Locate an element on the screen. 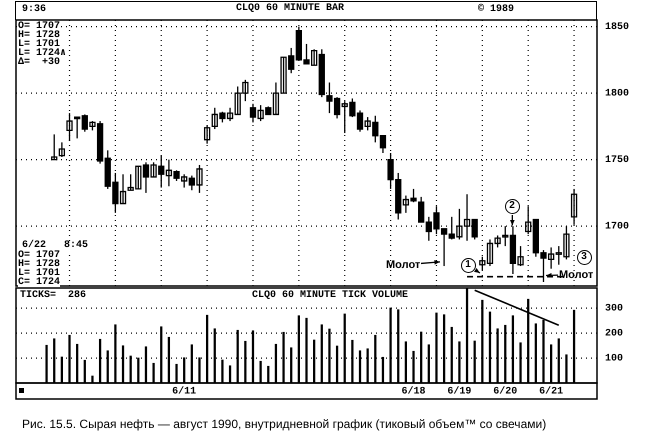  x-tick-label: 6/20 is located at coordinates (505, 392).